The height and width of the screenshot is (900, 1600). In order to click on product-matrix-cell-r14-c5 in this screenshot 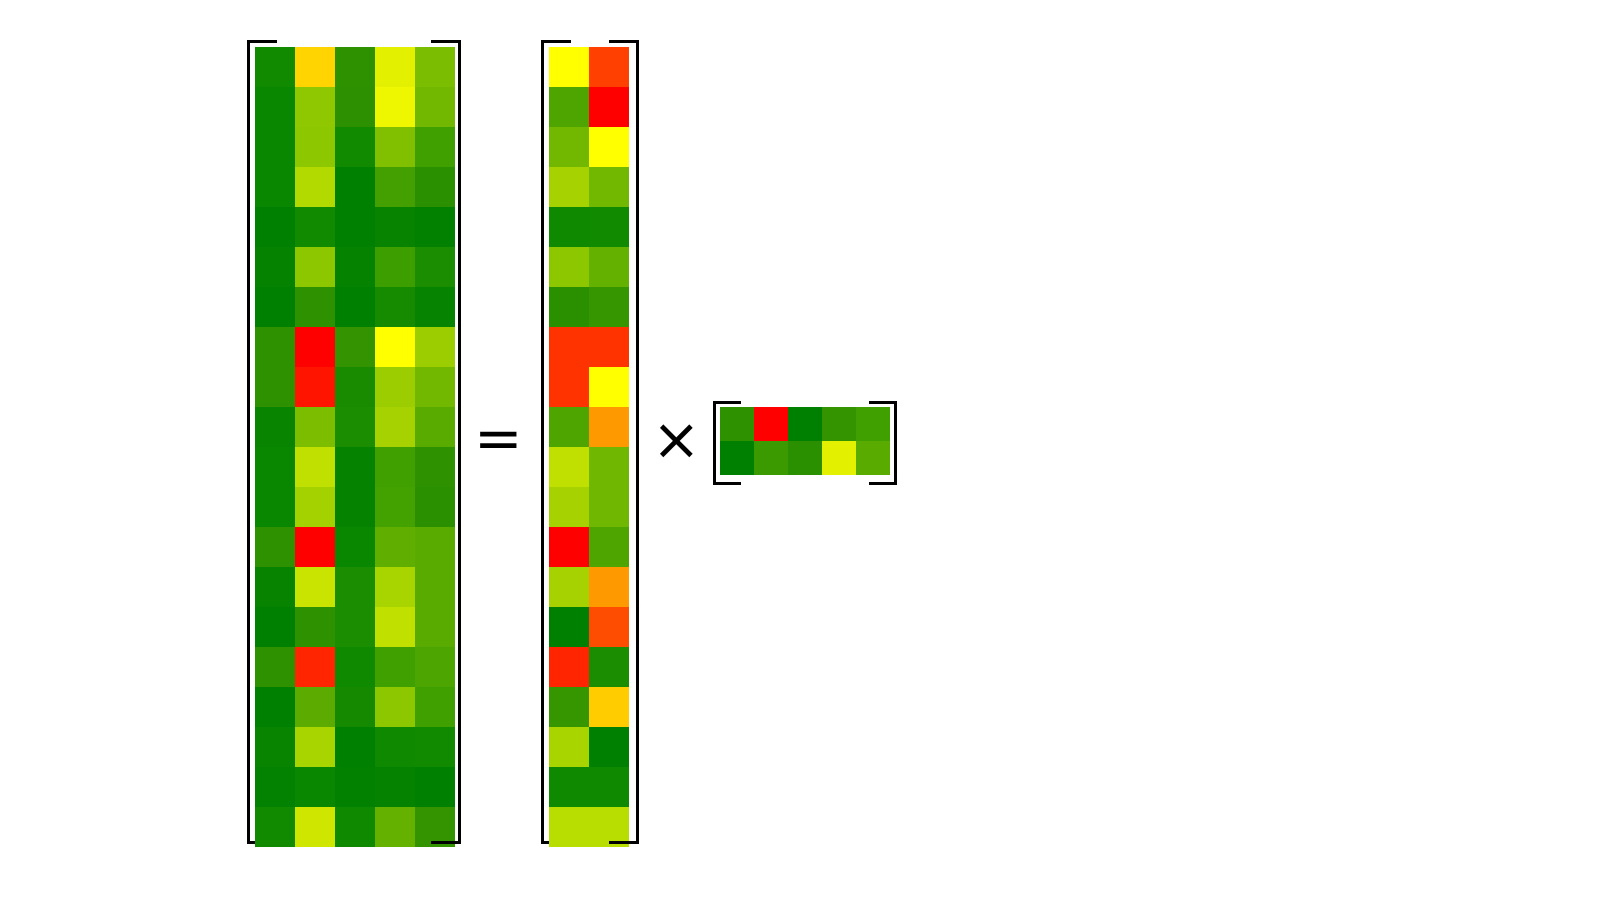, I will do `click(435, 587)`.